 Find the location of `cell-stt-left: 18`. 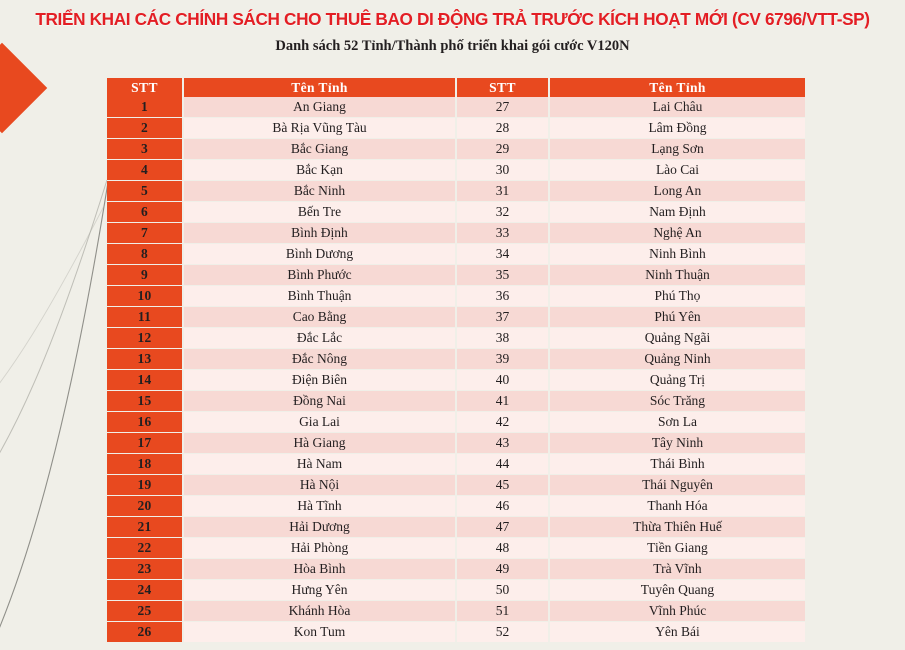

cell-stt-left: 18 is located at coordinates (145, 464).